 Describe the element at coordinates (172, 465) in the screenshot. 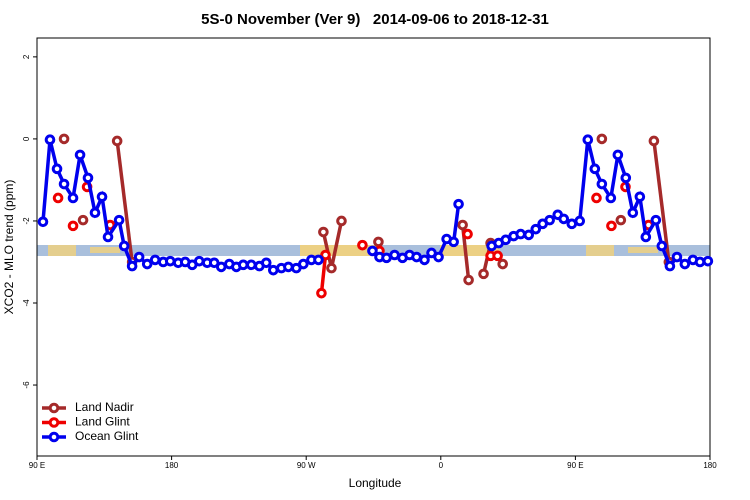

I see `x-tick-label: 180` at that location.